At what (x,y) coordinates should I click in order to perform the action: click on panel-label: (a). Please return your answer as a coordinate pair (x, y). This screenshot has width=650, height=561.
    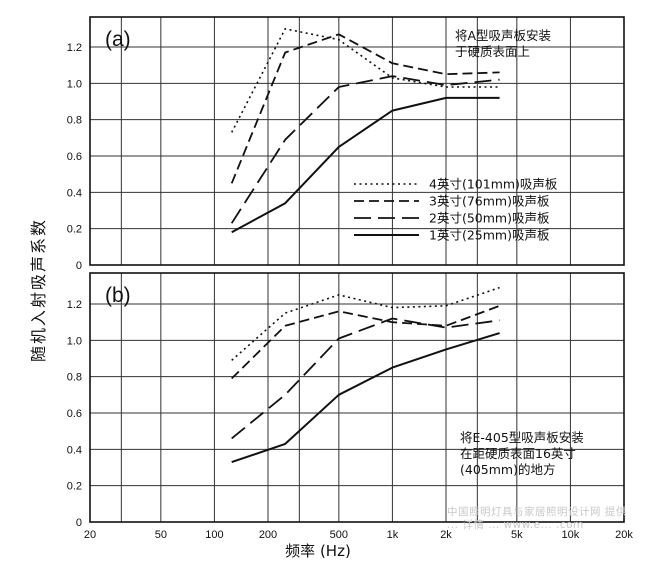
    Looking at the image, I should click on (118, 39).